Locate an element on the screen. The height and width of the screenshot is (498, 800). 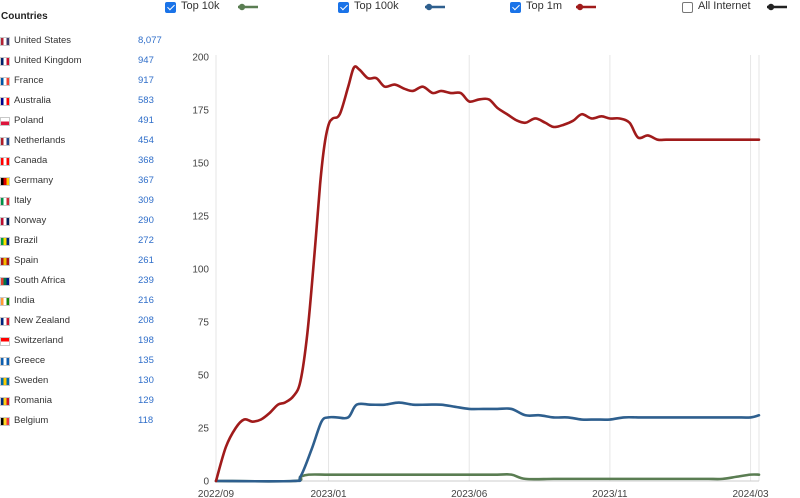
country-count-link: 491 is located at coordinates (146, 120).